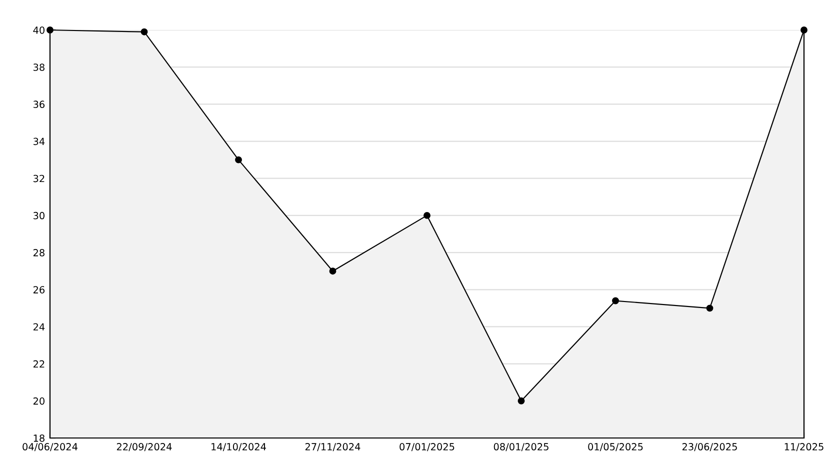 Image resolution: width=834 pixels, height=468 pixels. What do you see at coordinates (38, 252) in the screenshot?
I see `y-tick-label: 28` at bounding box center [38, 252].